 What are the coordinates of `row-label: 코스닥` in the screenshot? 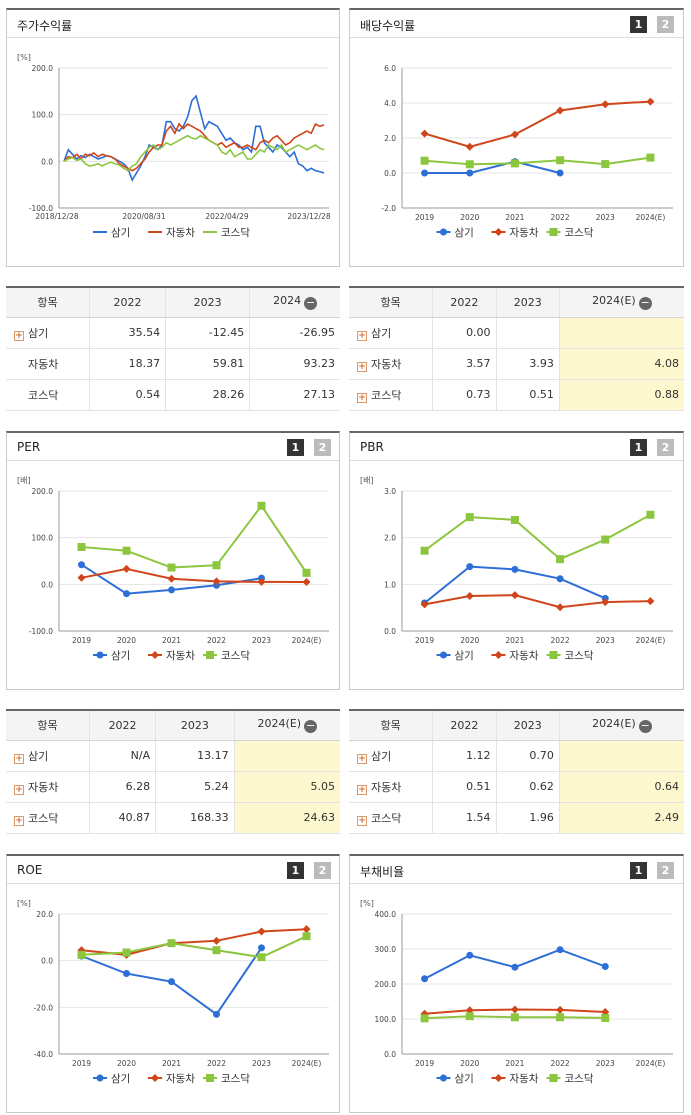 It's located at (48, 395).